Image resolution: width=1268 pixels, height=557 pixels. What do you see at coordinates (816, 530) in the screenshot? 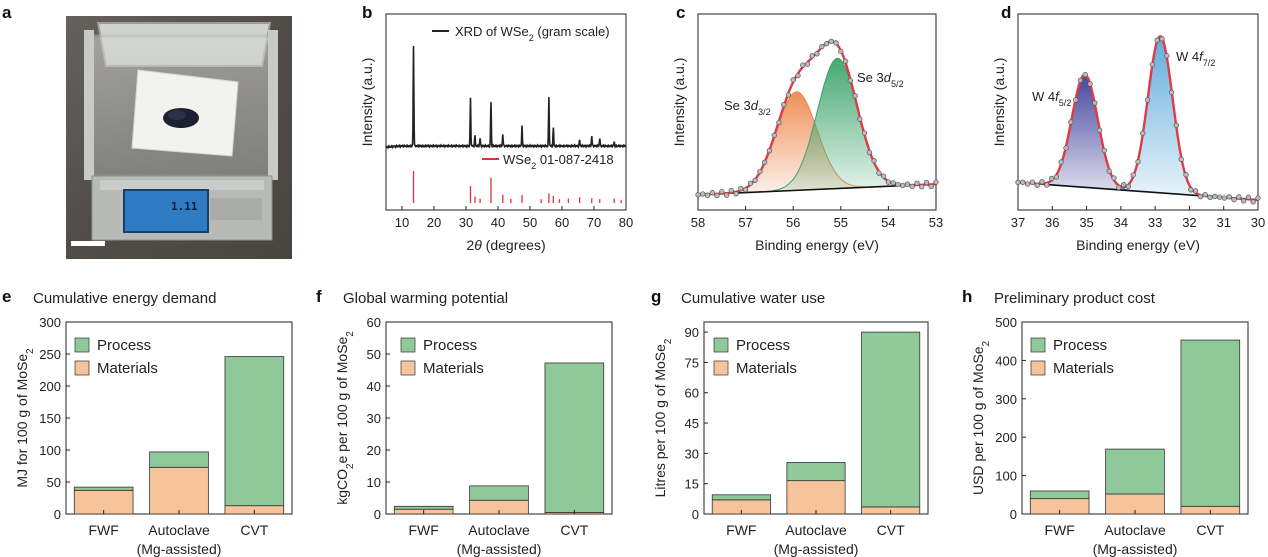
I see `x-tick-label: Autoclave` at bounding box center [816, 530].